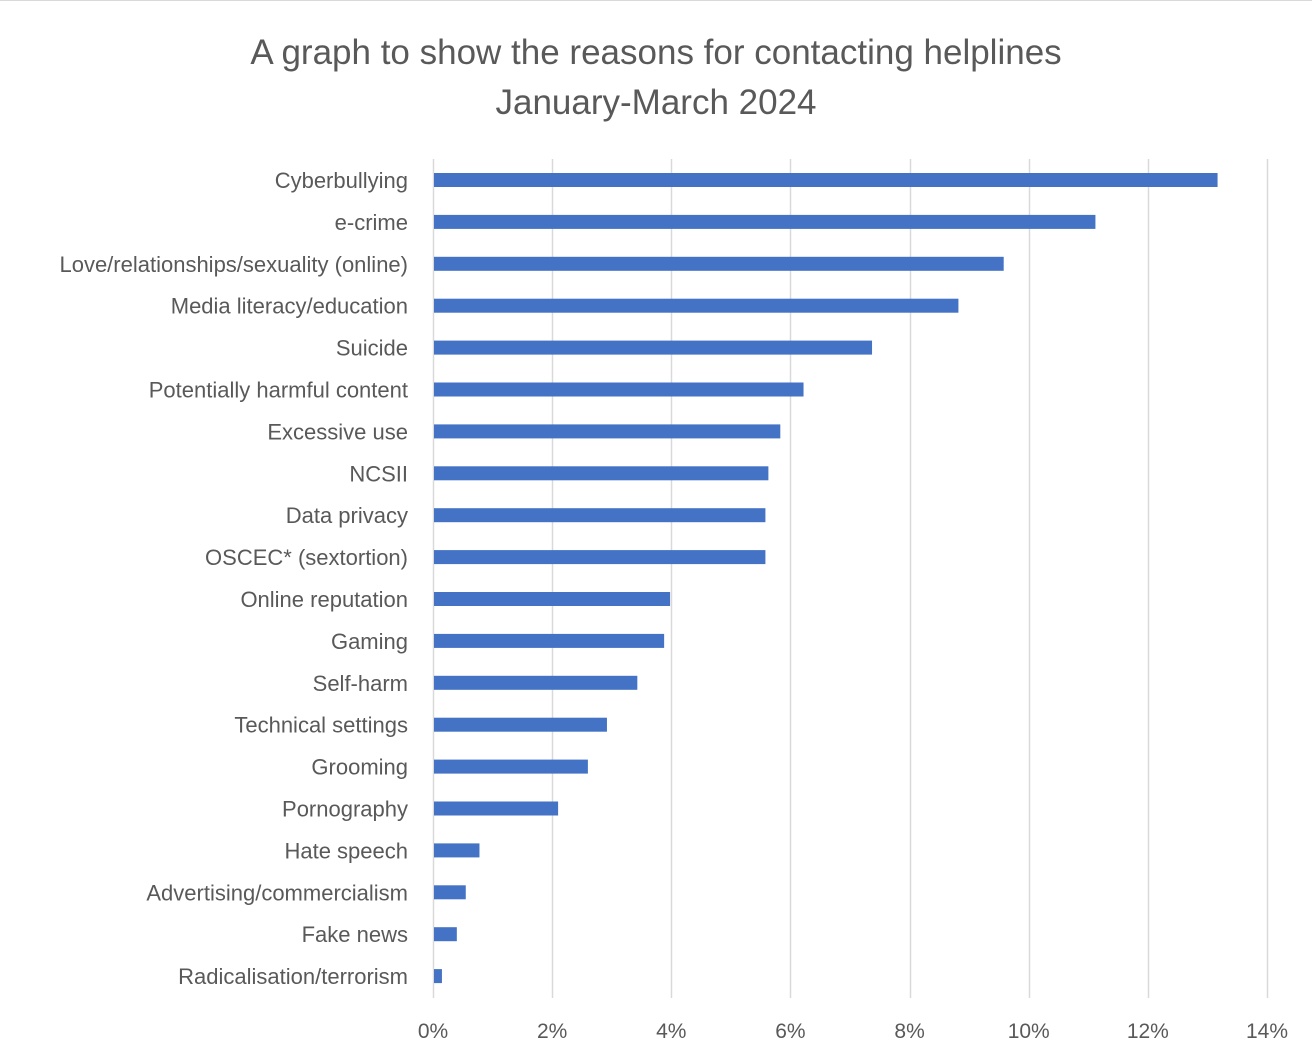  What do you see at coordinates (853, 1031) in the screenshot?
I see `x-axis-tick-labels: 0% 2% 4% 6% 8% 10% 12% 14%` at bounding box center [853, 1031].